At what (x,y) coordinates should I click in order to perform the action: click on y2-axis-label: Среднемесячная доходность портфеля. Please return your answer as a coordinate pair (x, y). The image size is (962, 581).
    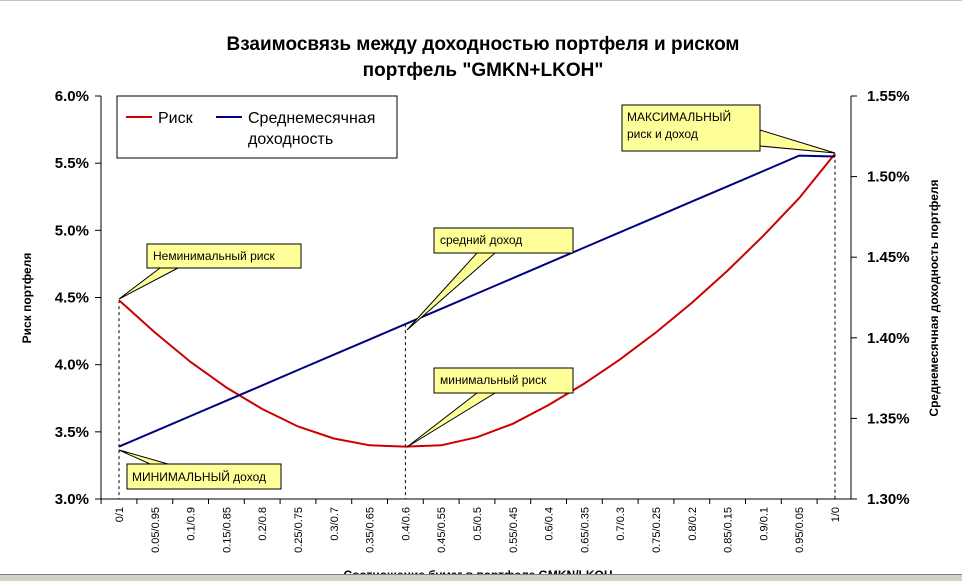
    Looking at the image, I should click on (934, 297).